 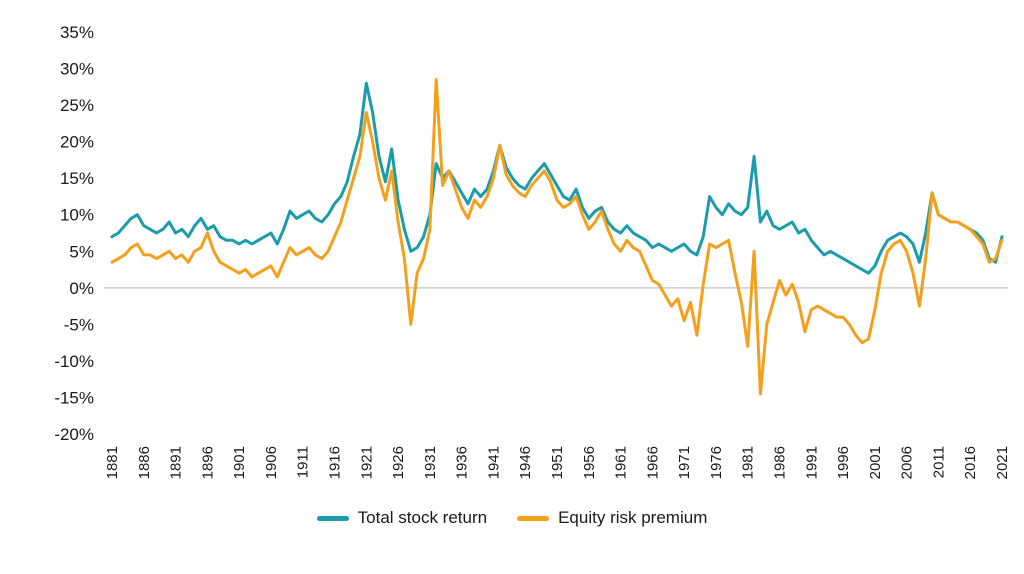 What do you see at coordinates (77, 32) in the screenshot?
I see `svg-text: 35%` at bounding box center [77, 32].